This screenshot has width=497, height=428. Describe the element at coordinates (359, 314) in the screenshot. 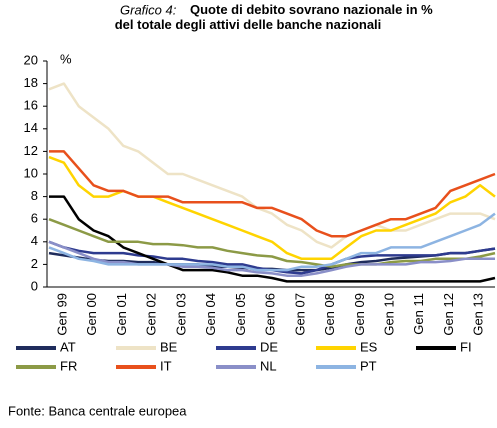

I see `x-tick-label: Gen 09` at that location.